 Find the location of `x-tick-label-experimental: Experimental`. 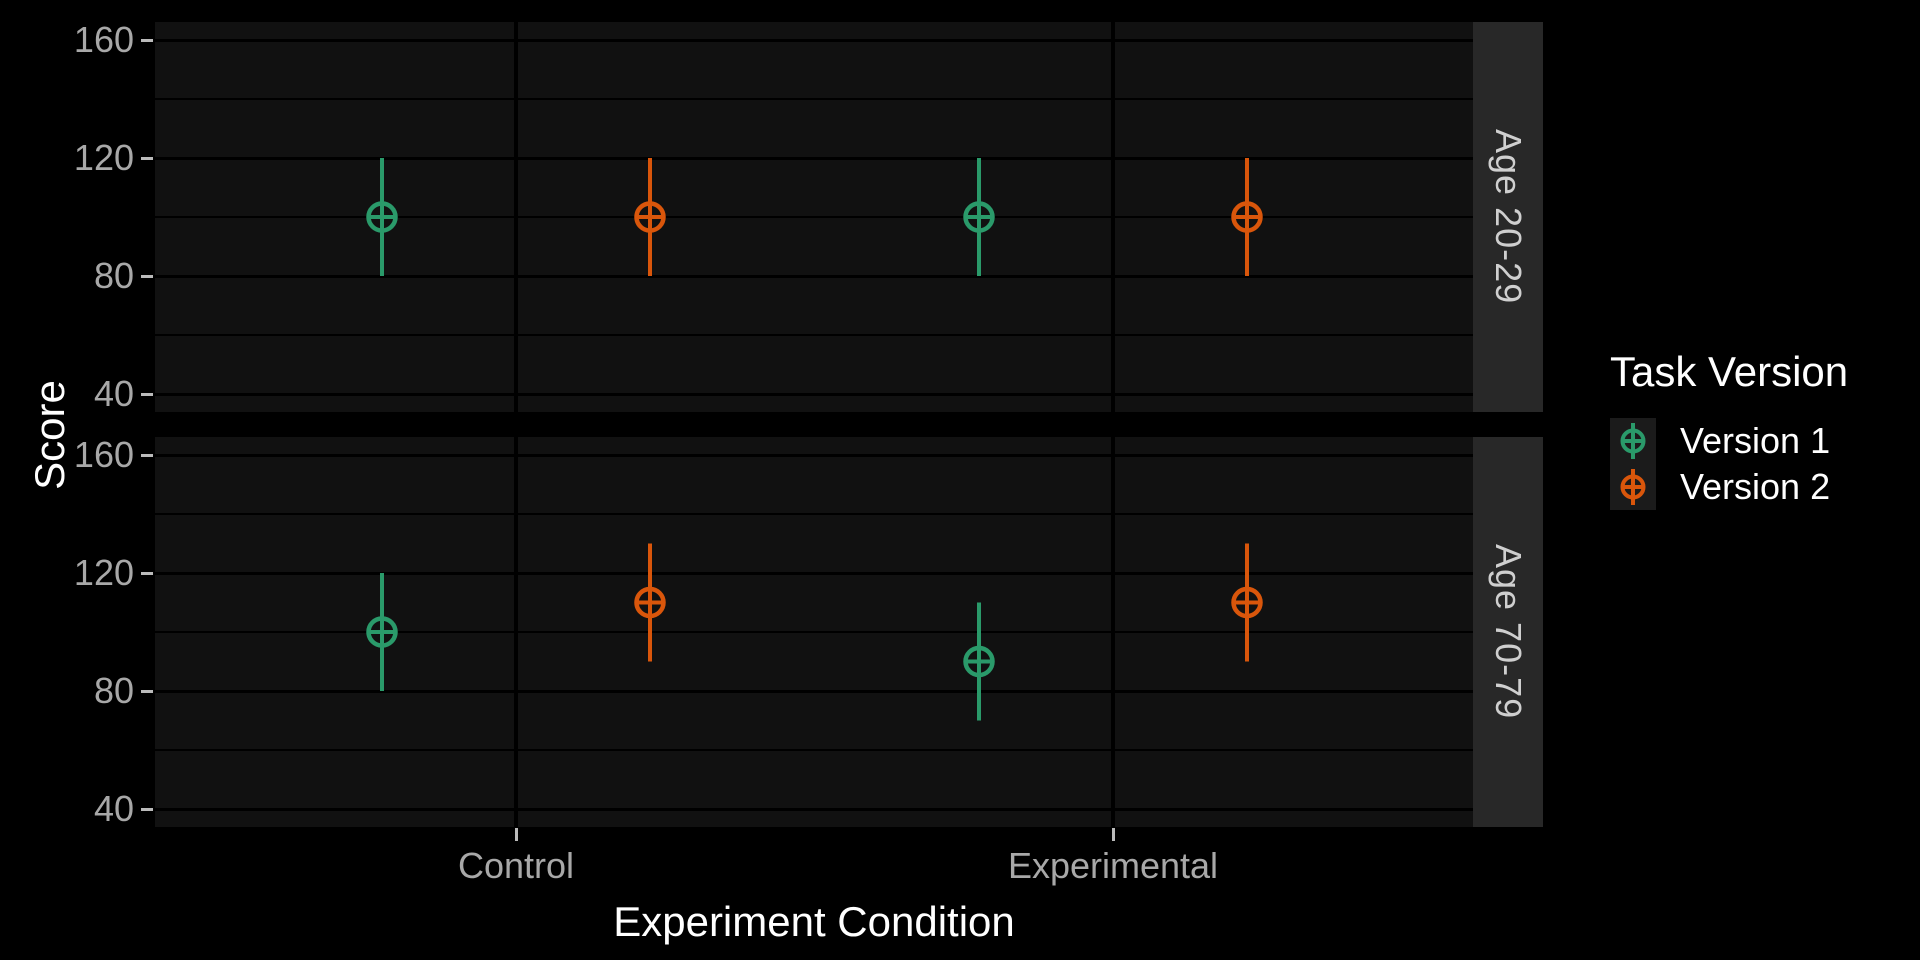

x-tick-label-experimental: Experimental is located at coordinates (1113, 865).